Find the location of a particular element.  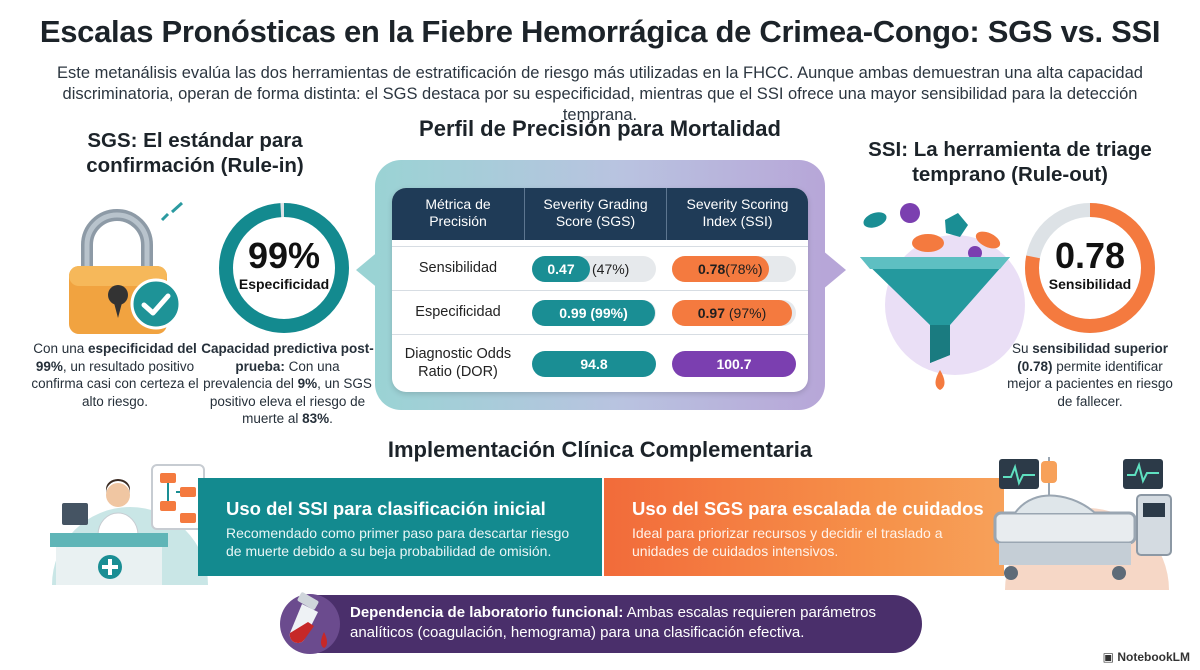

sgs-heading-line-2: confirmación (Rule-in) is located at coordinates (195, 165).